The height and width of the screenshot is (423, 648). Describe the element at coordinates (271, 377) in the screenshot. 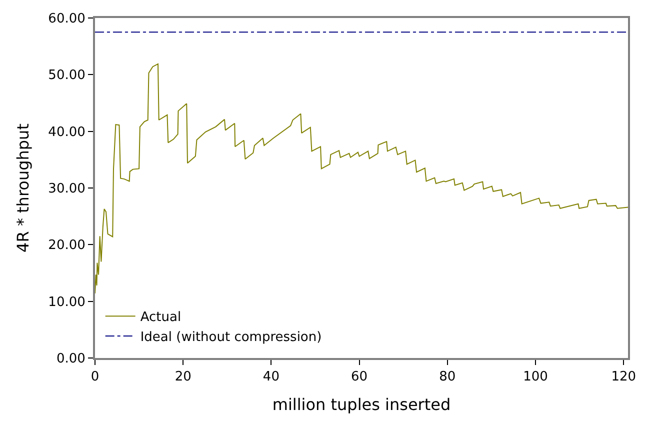

I see `x-tick-label: 40` at that location.